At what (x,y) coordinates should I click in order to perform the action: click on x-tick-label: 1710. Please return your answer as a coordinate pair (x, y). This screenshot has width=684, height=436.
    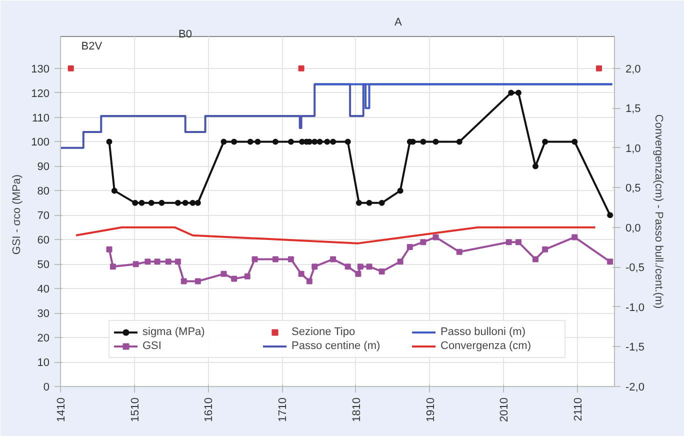
    Looking at the image, I should click on (283, 409).